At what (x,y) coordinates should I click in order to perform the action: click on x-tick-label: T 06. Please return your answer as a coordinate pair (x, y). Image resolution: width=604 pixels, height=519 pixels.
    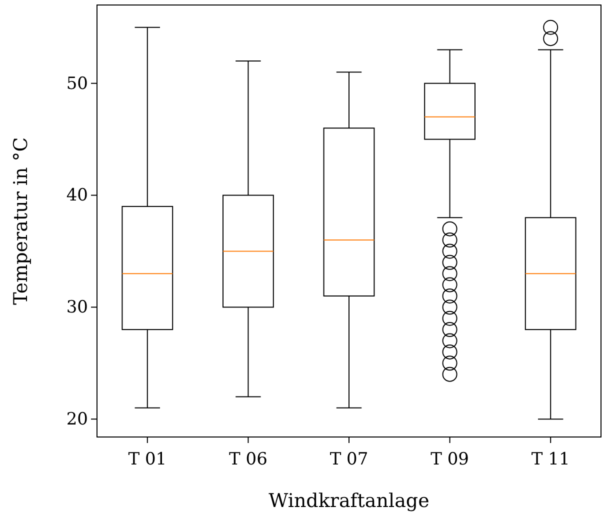
    Looking at the image, I should click on (248, 460).